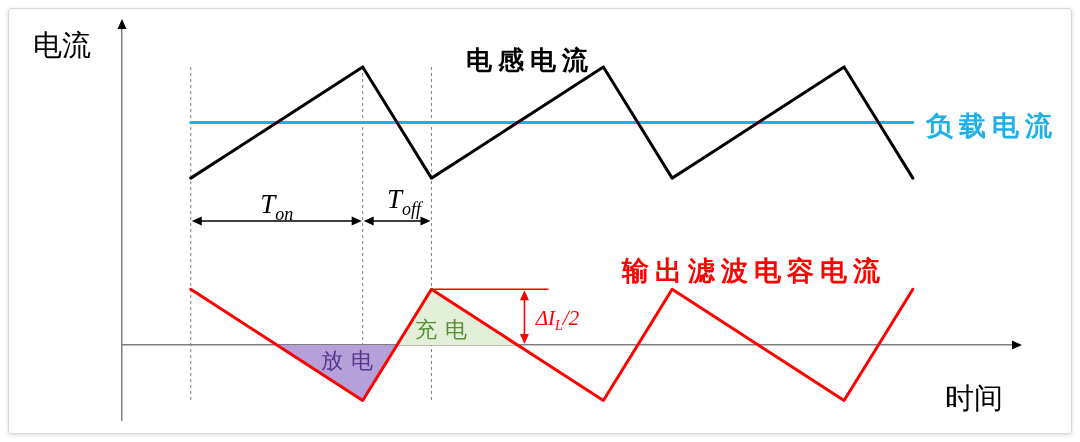  What do you see at coordinates (991, 126) in the screenshot?
I see `series-label: 负载电流` at bounding box center [991, 126].